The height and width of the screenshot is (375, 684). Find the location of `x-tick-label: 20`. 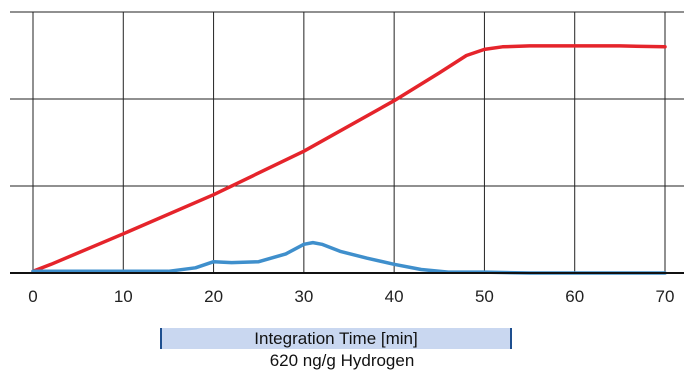

x-tick-label: 20 is located at coordinates (213, 296).